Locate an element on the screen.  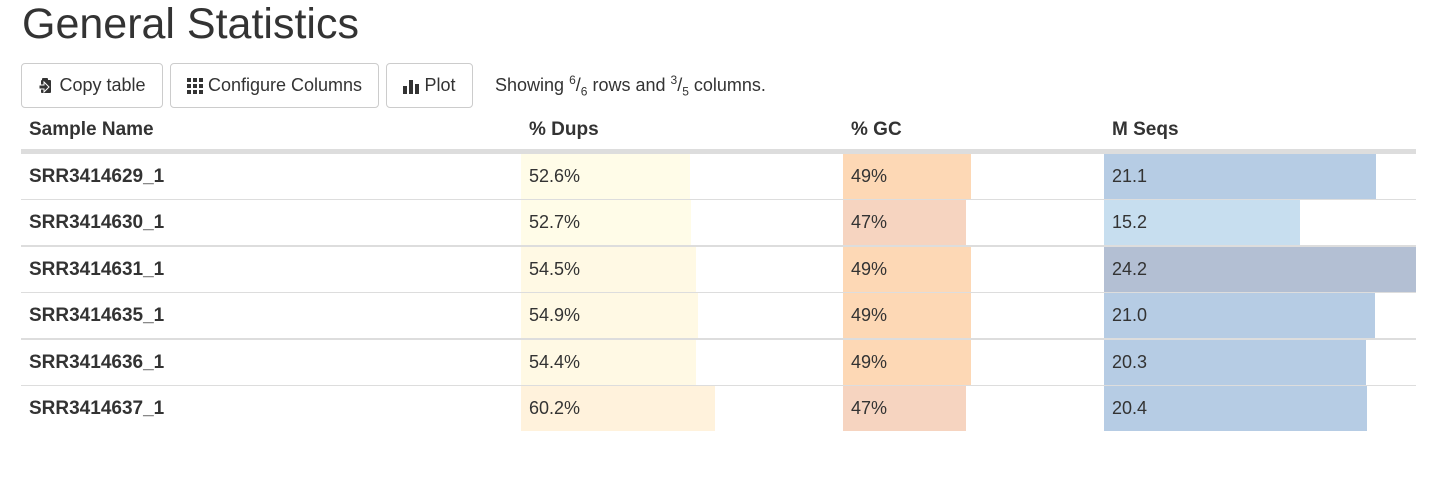
showing-summary: Showing 6/6 rows and 3/5 columns. is located at coordinates (630, 85).